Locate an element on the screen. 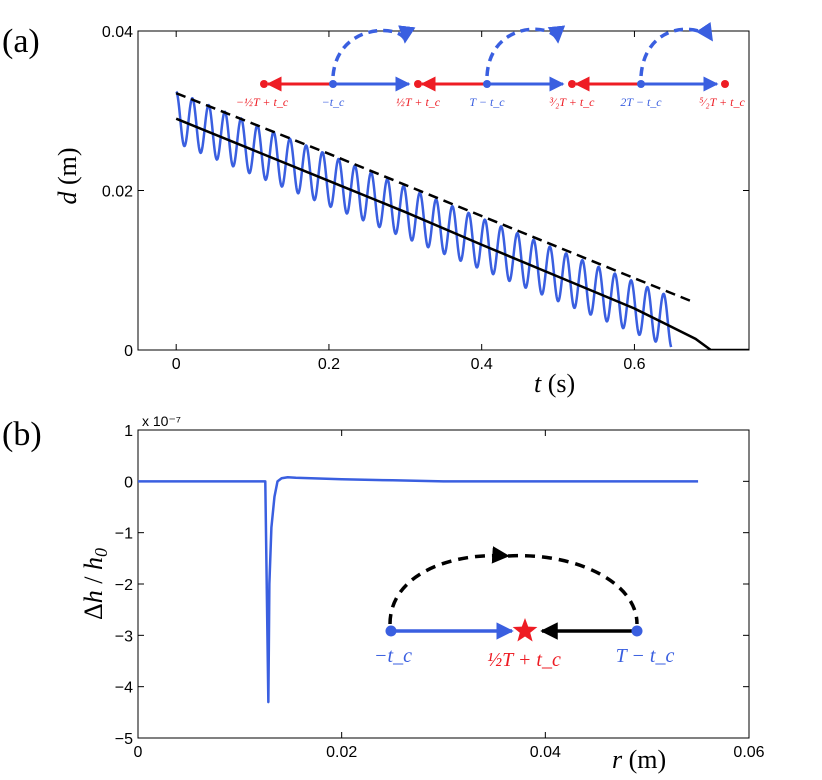 This screenshot has height=780, width=822. panel-a-xtick-label: 0 is located at coordinates (176, 364).